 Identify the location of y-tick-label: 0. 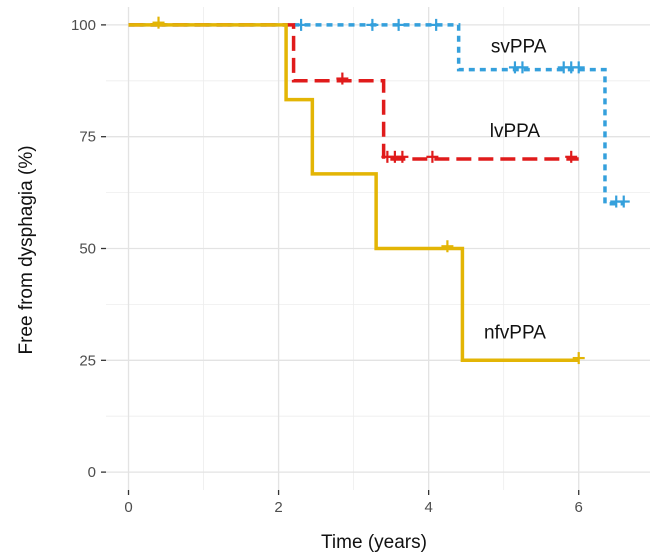
(92, 472).